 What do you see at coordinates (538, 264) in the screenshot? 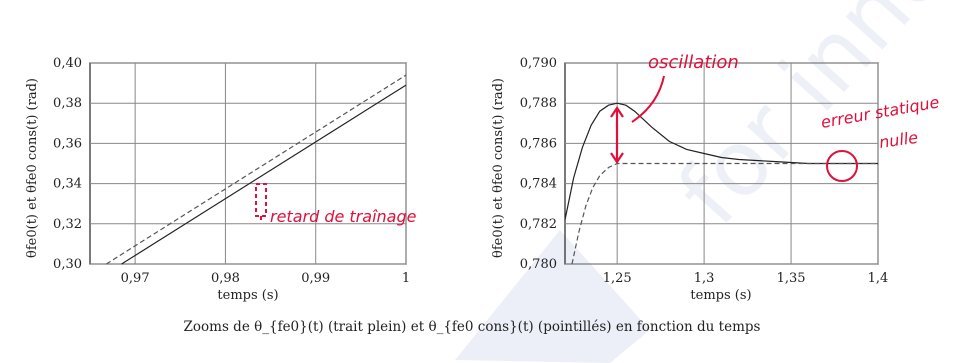
I see `right-y-tick-label: 0,780` at bounding box center [538, 264].